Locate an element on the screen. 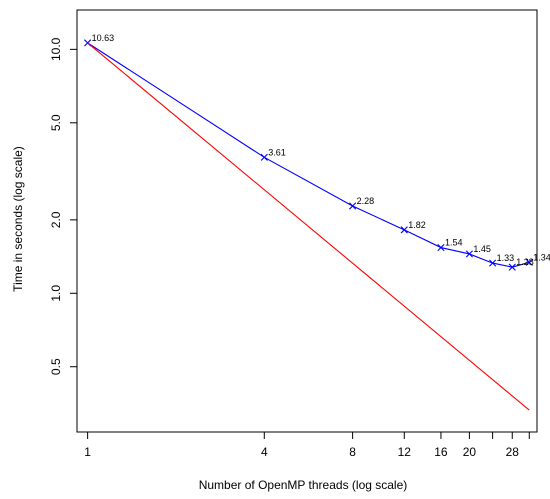  y-axis-label: Time in seconds (log scale) is located at coordinates (18, 219).